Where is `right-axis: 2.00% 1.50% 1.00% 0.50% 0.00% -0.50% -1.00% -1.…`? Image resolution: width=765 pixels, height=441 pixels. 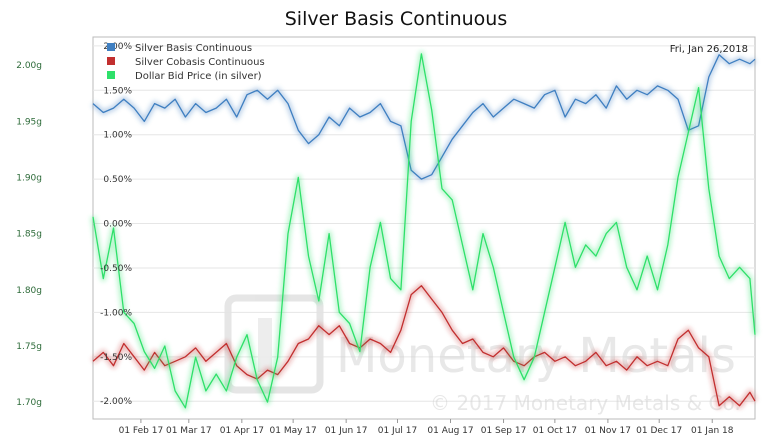
right-axis: 2.00% 1.50% 1.00% 0.50% 0.00% -0.50% -1.00% -1.… is located at coordinates (116, 224).